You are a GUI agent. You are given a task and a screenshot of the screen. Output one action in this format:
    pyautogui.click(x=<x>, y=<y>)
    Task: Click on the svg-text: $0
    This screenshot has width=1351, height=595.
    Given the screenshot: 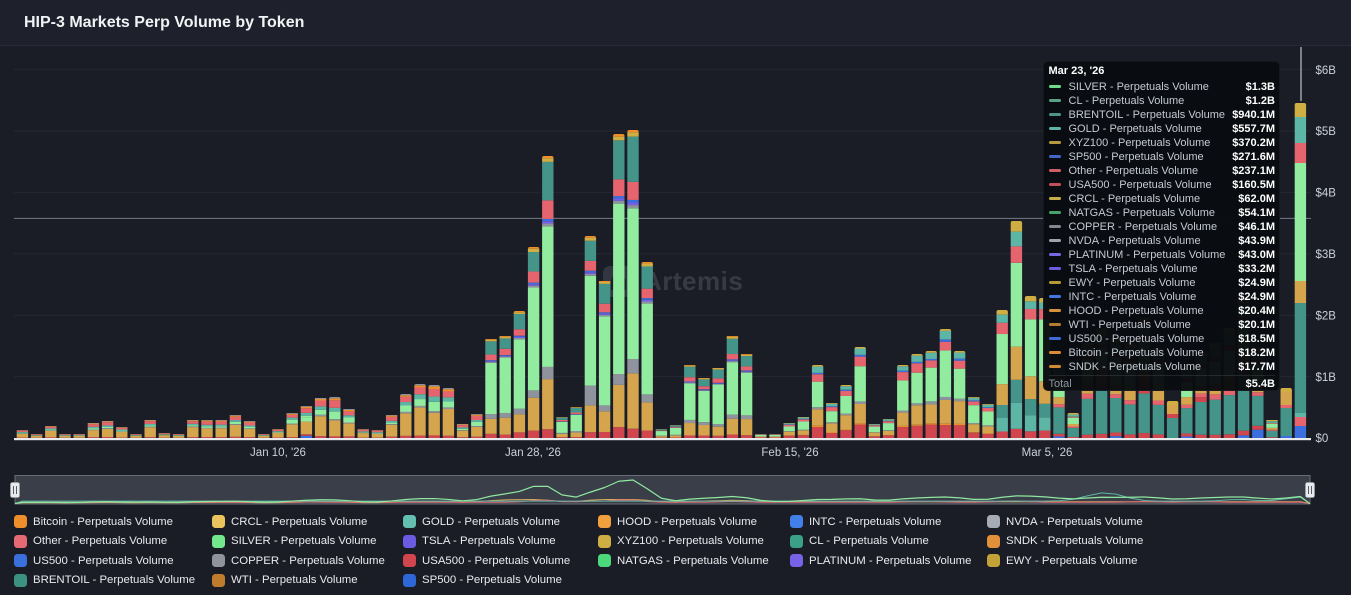 What is the action you would take?
    pyautogui.click(x=1322, y=439)
    